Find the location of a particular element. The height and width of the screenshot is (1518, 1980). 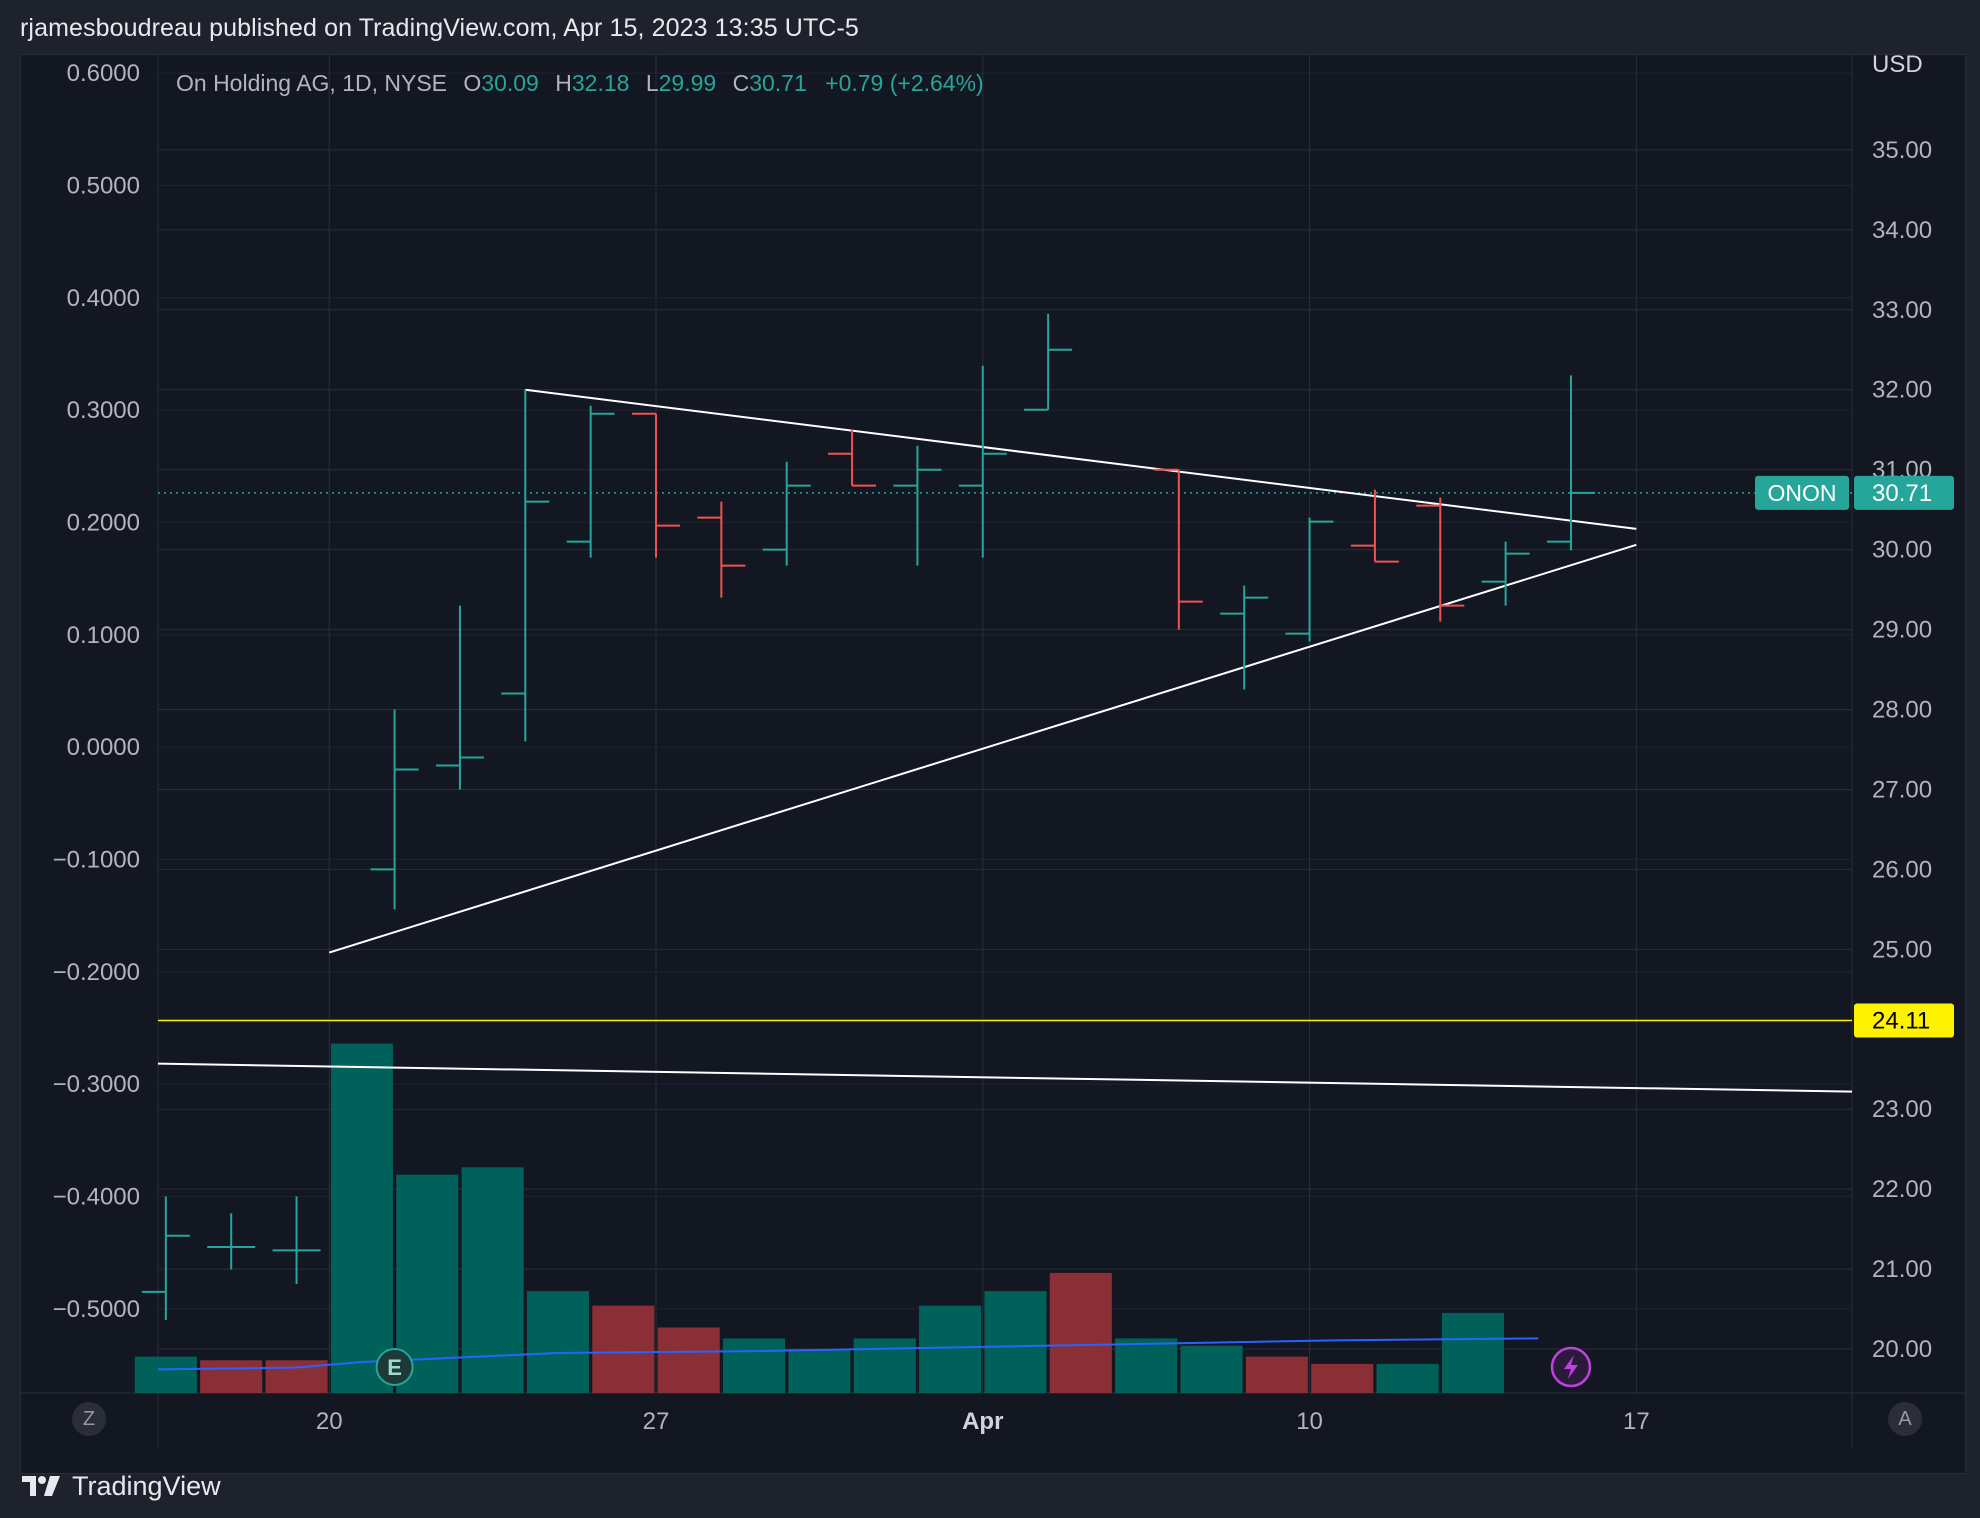

legend-open-label: O is located at coordinates (472, 83).